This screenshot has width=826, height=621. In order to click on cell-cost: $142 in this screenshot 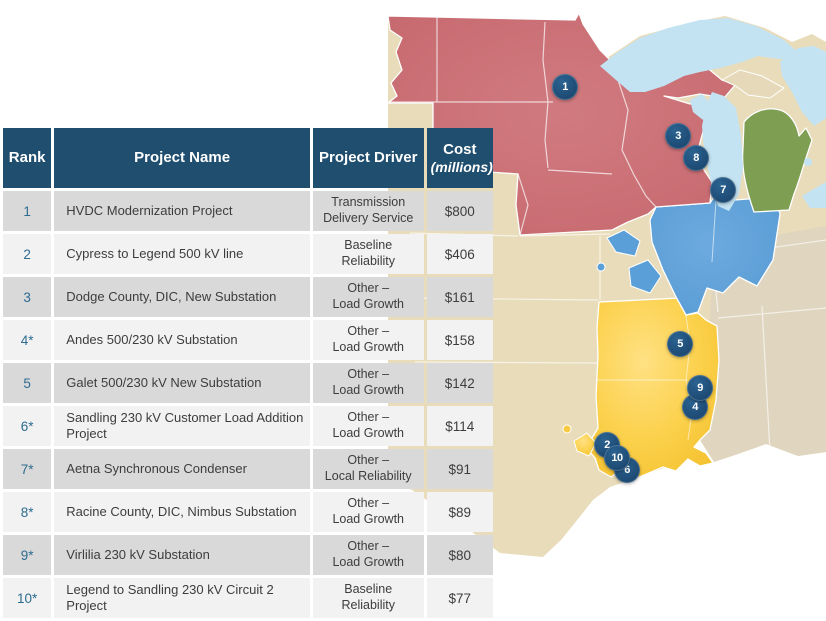, I will do `click(459, 383)`.